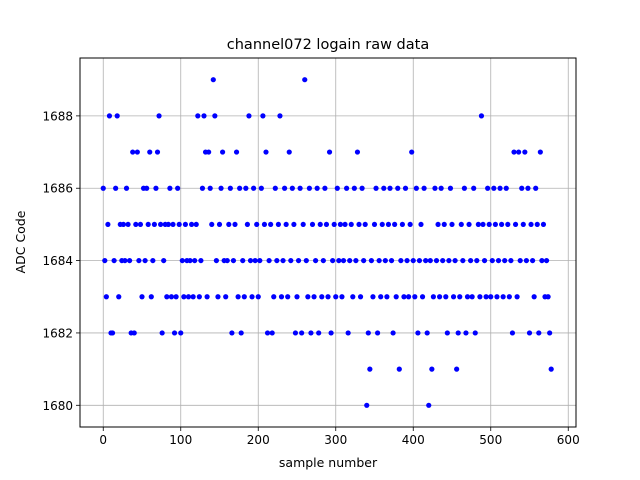  I want to click on x-tick-label: 500, so click(490, 440).